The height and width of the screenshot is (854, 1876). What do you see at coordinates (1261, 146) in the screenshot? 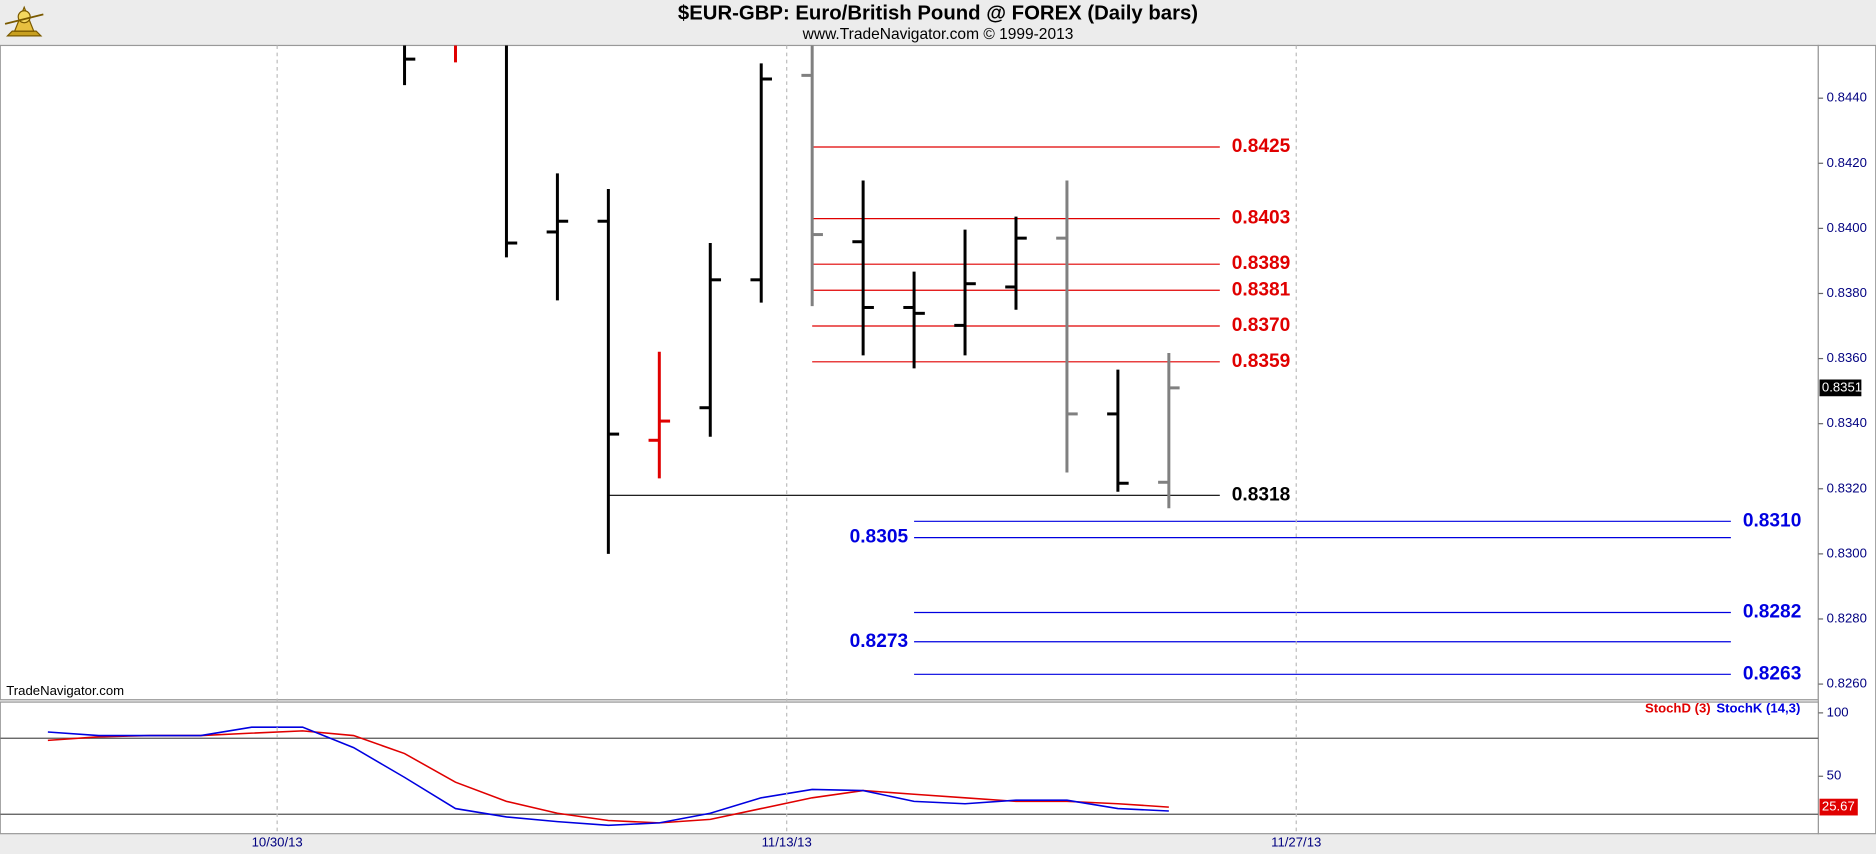
I see `level-label: 0.8425` at bounding box center [1261, 146].